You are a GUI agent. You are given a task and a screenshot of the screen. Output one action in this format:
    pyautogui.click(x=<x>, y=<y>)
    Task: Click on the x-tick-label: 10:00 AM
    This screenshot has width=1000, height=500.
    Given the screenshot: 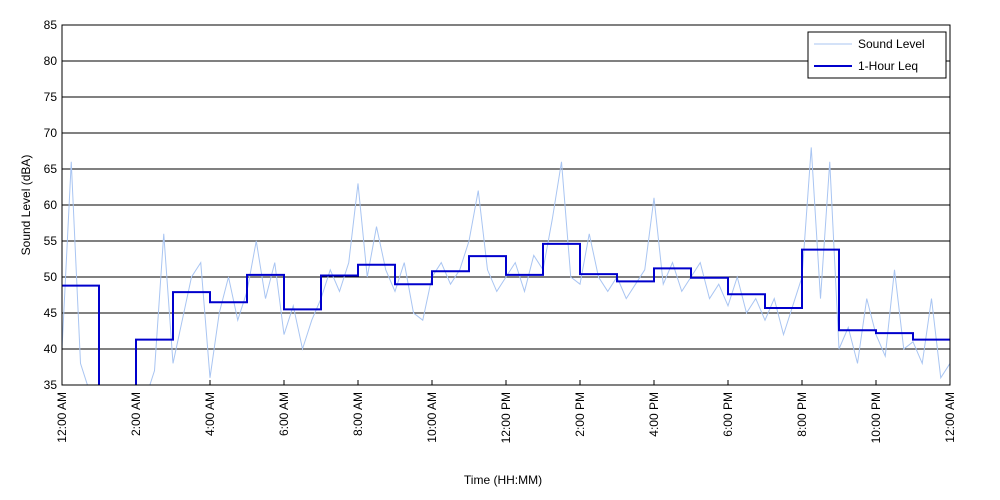 What is the action you would take?
    pyautogui.click(x=432, y=417)
    